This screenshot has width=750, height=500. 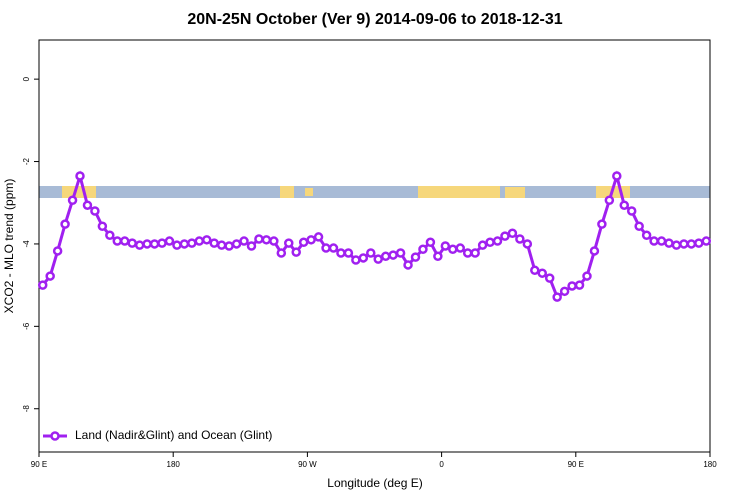 What do you see at coordinates (26, 409) in the screenshot?
I see `y-tick-label: -8` at bounding box center [26, 409].